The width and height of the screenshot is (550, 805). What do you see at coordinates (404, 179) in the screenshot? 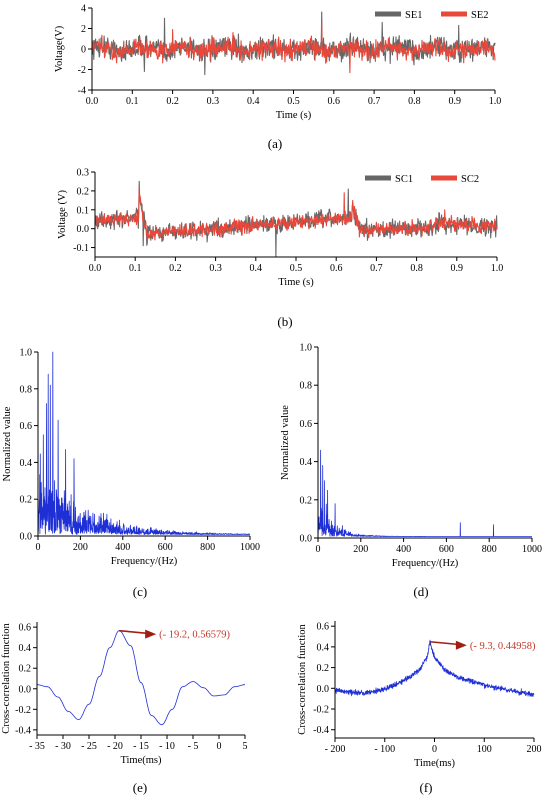
I see `legend-label: SC1` at bounding box center [404, 179].